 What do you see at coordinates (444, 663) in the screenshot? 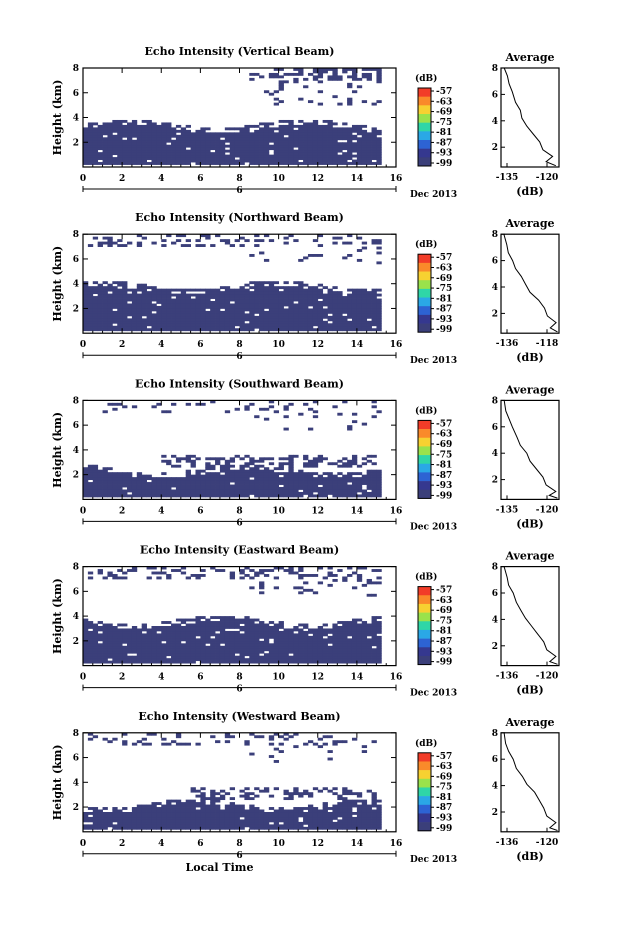
I see `colorbar-tick-label: -99` at bounding box center [444, 663].